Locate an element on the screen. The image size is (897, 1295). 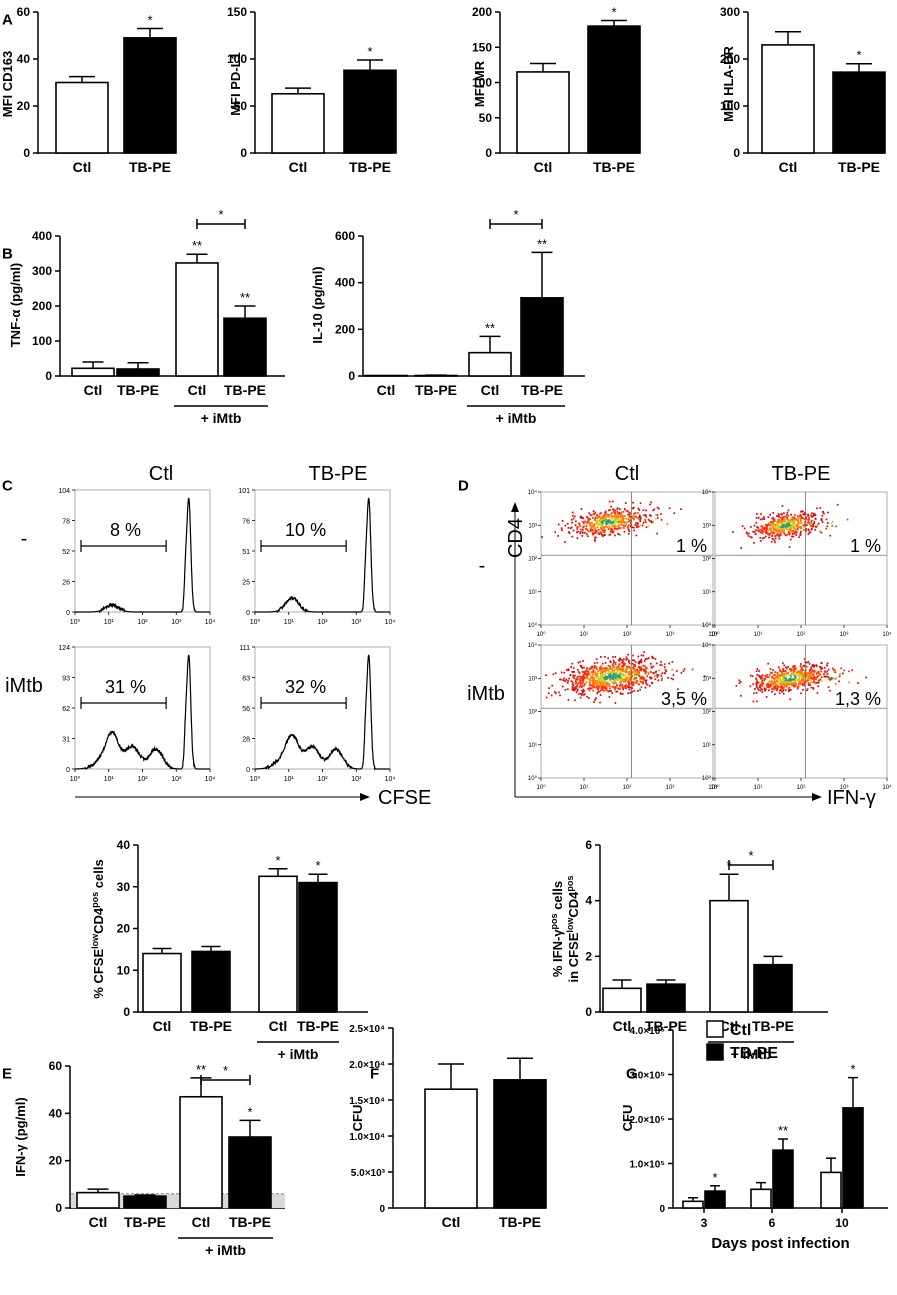
cfse-axis-arrow: CFSE is located at coordinates (253, 798).